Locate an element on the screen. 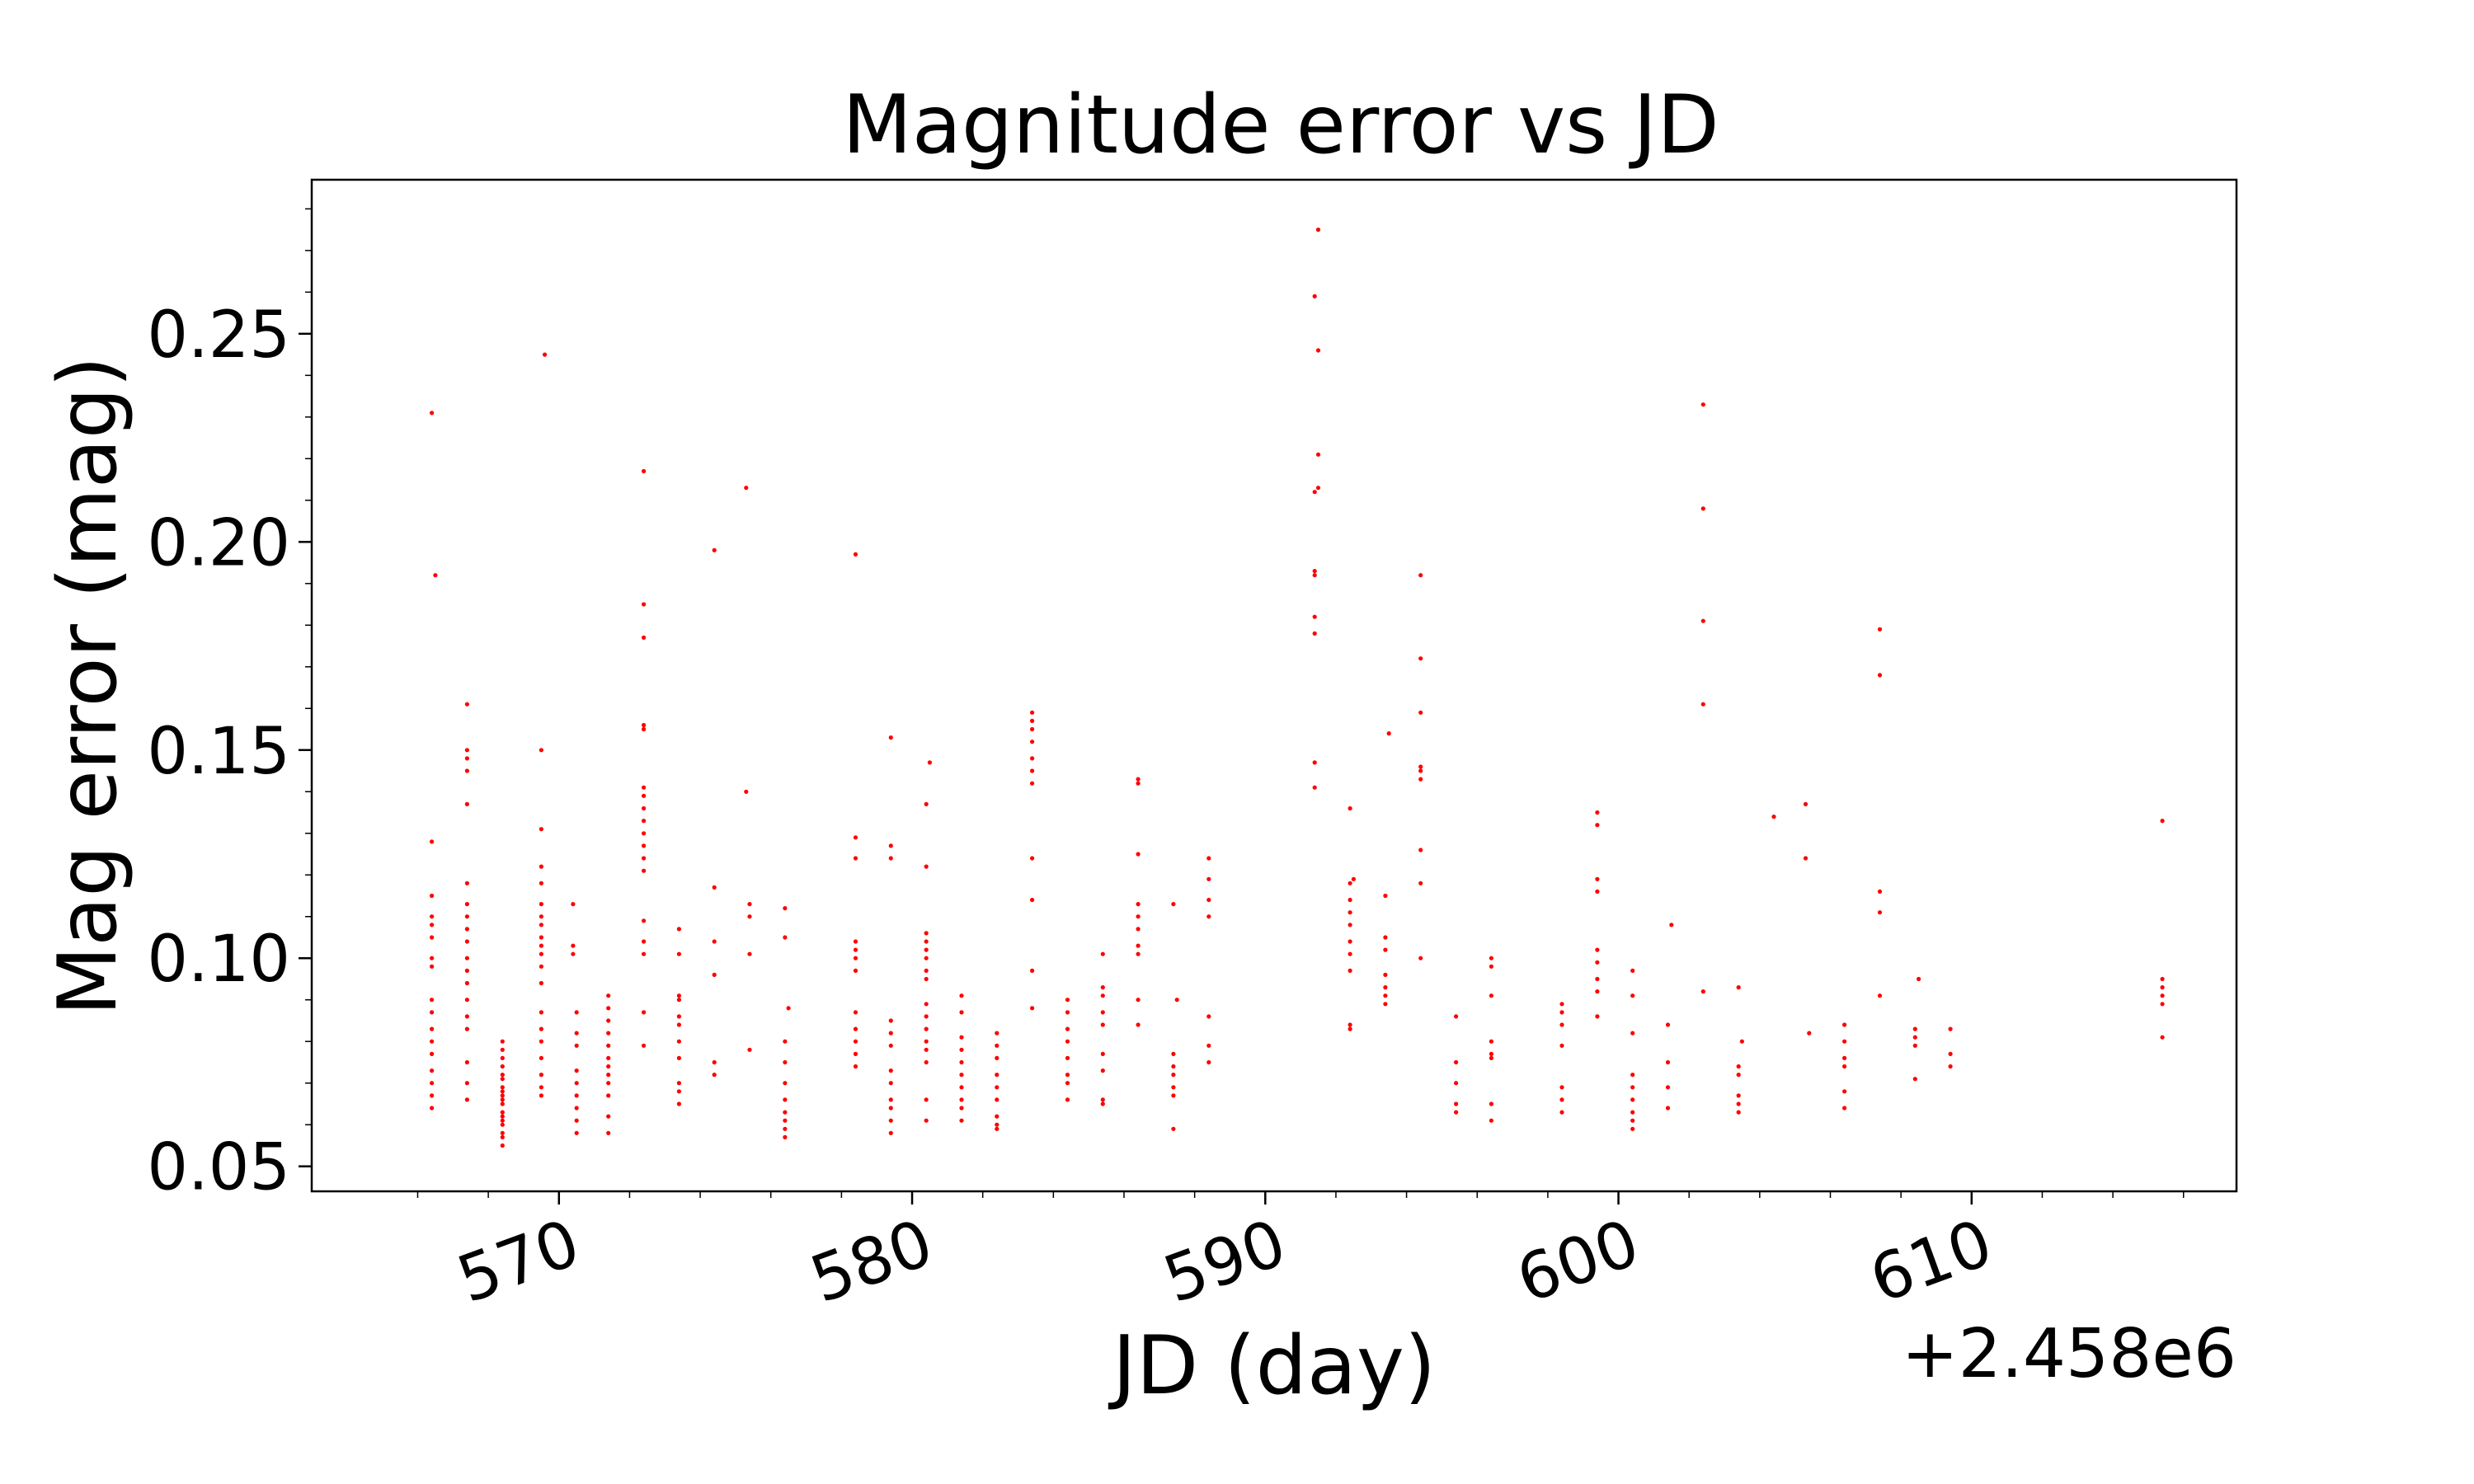 This screenshot has height=1484, width=2474. y-tick-label-4: 0.25 is located at coordinates (218, 335).